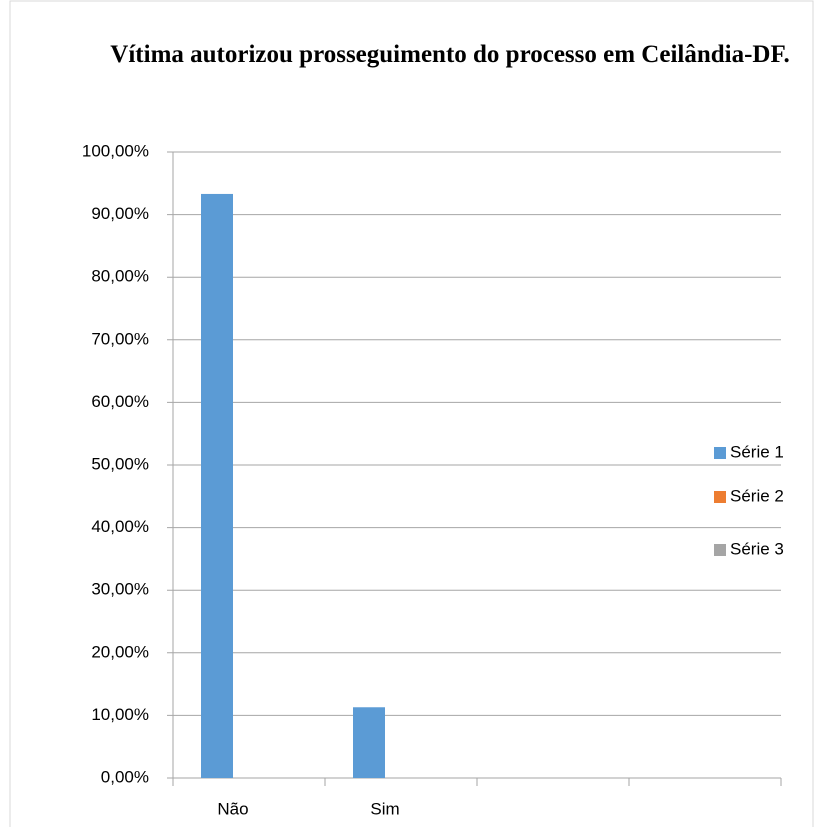  I want to click on y-tick-label: 0,00%, so click(125, 776).